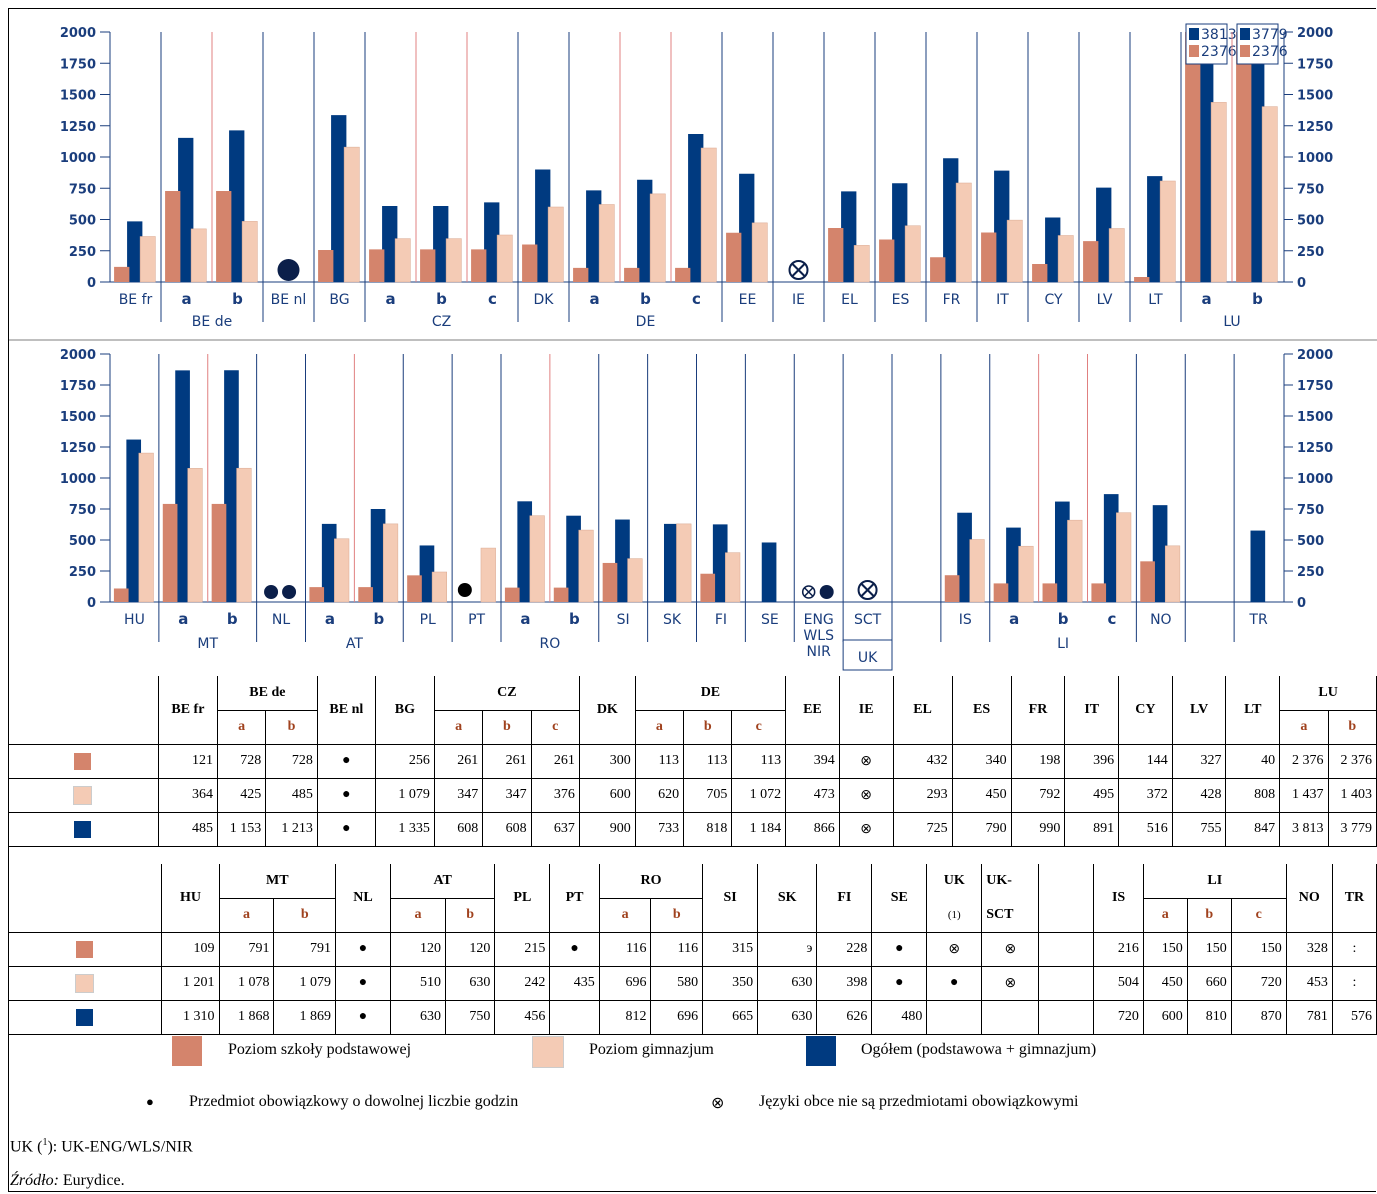  What do you see at coordinates (1014, 619) in the screenshot?
I see `x-sub-label: a` at bounding box center [1014, 619].